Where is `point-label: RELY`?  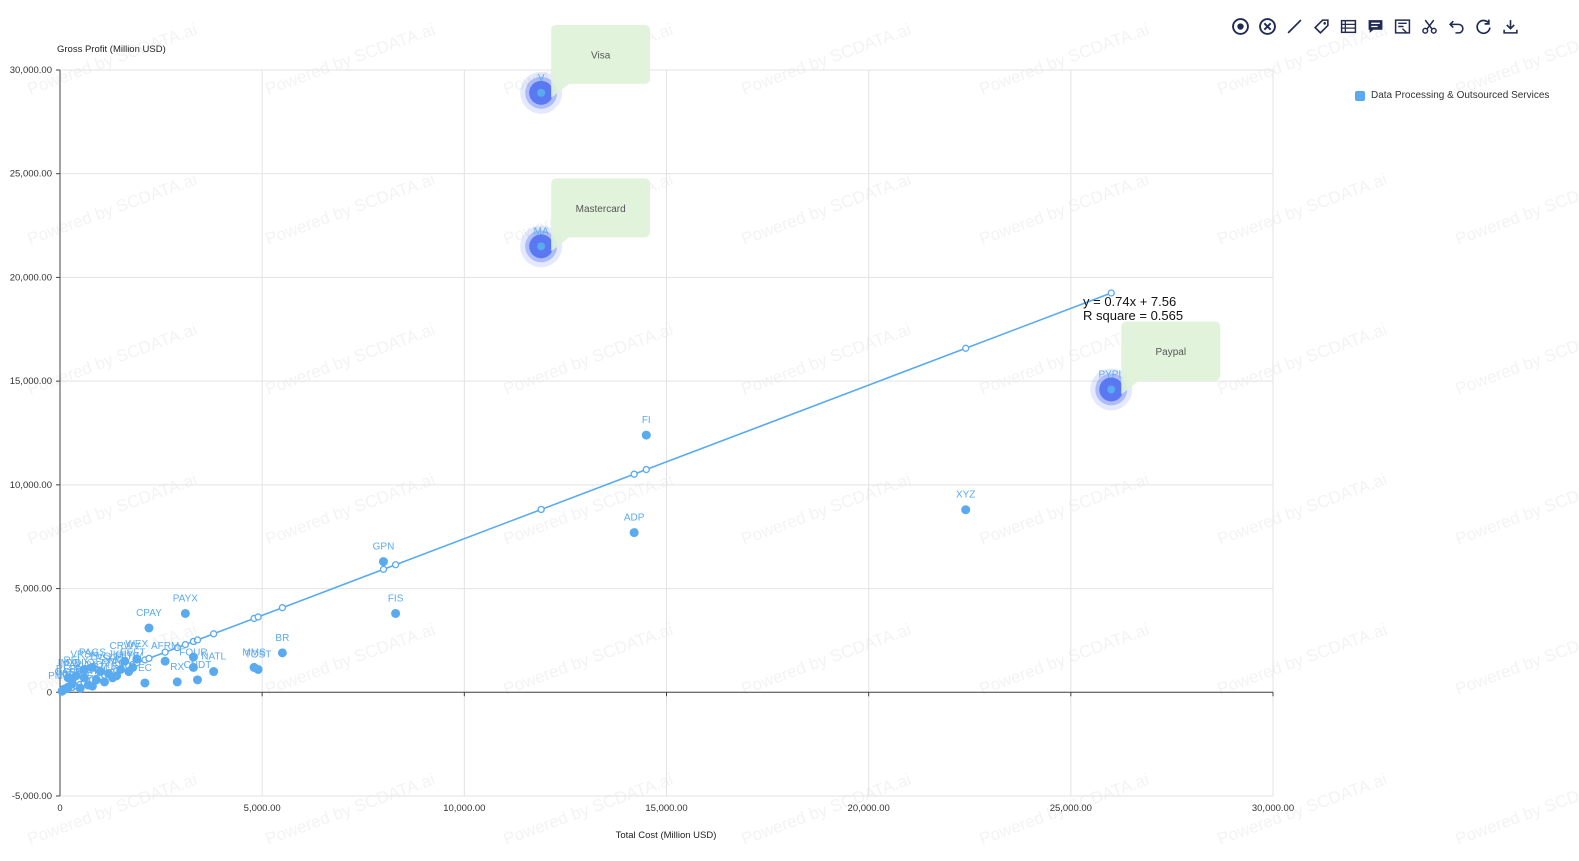 point-label: RELY is located at coordinates (76, 661).